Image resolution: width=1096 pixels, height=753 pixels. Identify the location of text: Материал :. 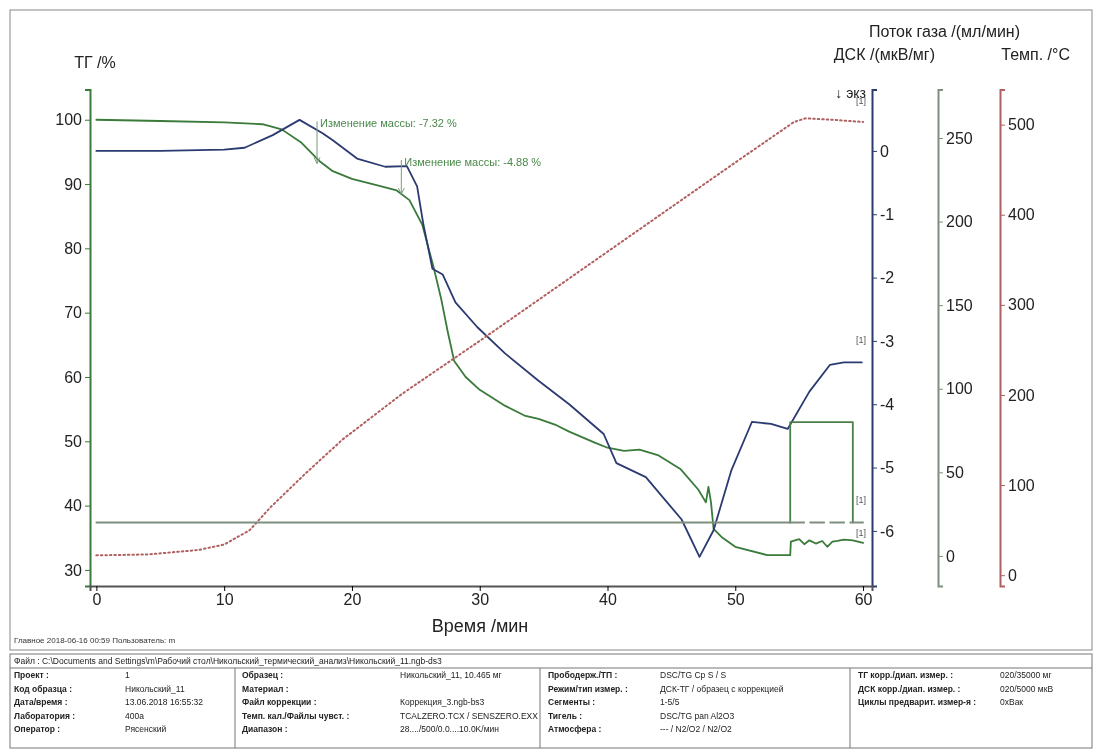
(265, 688).